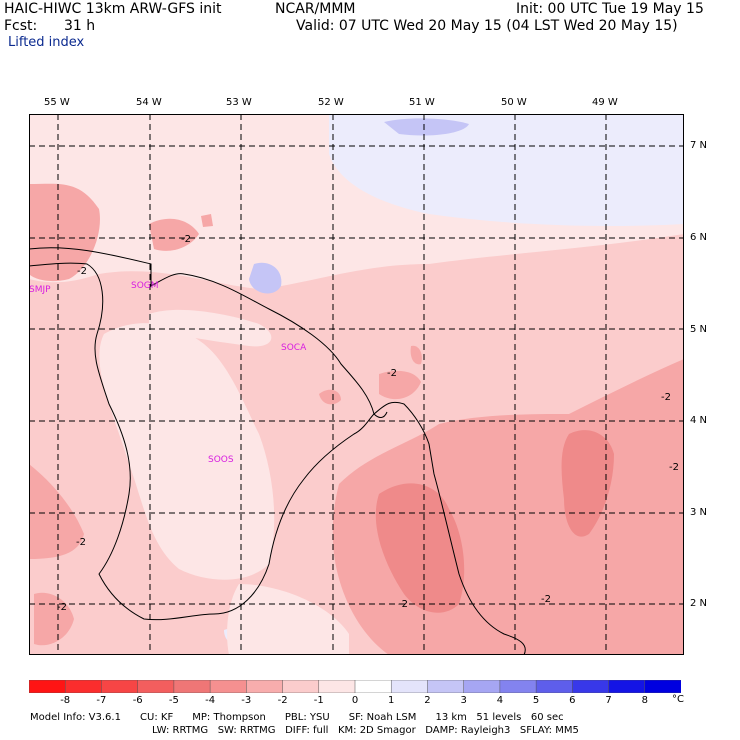 The width and height of the screenshot is (740, 740). What do you see at coordinates (355, 700) in the screenshot?
I see `colorbar-tick-label: 0` at bounding box center [355, 700].